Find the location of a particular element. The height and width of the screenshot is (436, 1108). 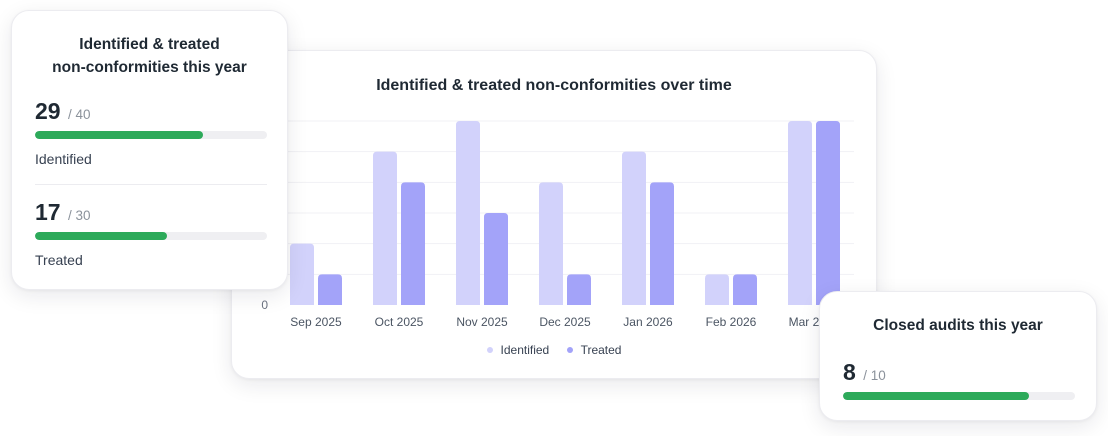

identified-total: / 40 is located at coordinates (79, 114).